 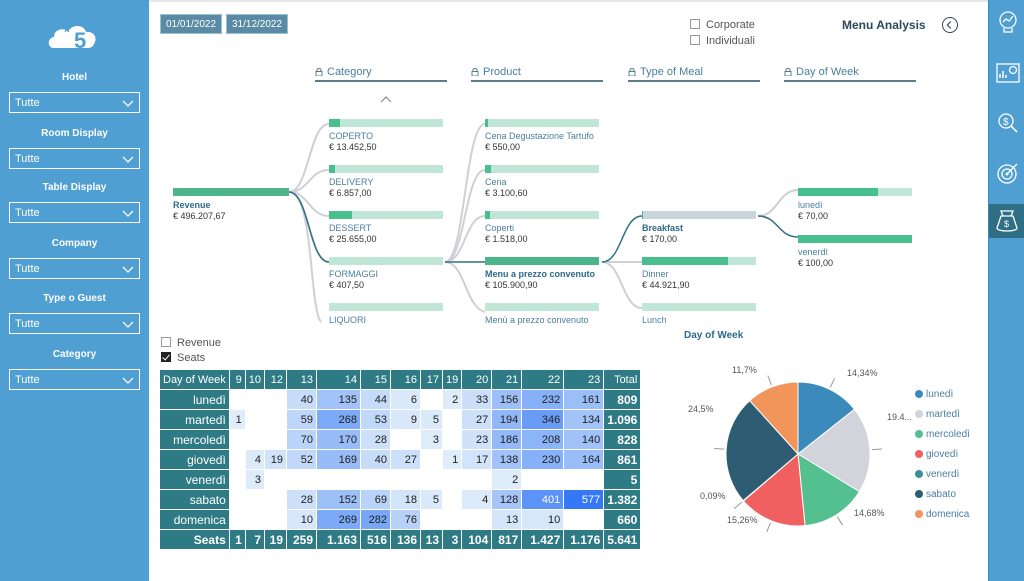 What do you see at coordinates (1007, 23) in the screenshot?
I see `lightbulb-growth-icon` at bounding box center [1007, 23].